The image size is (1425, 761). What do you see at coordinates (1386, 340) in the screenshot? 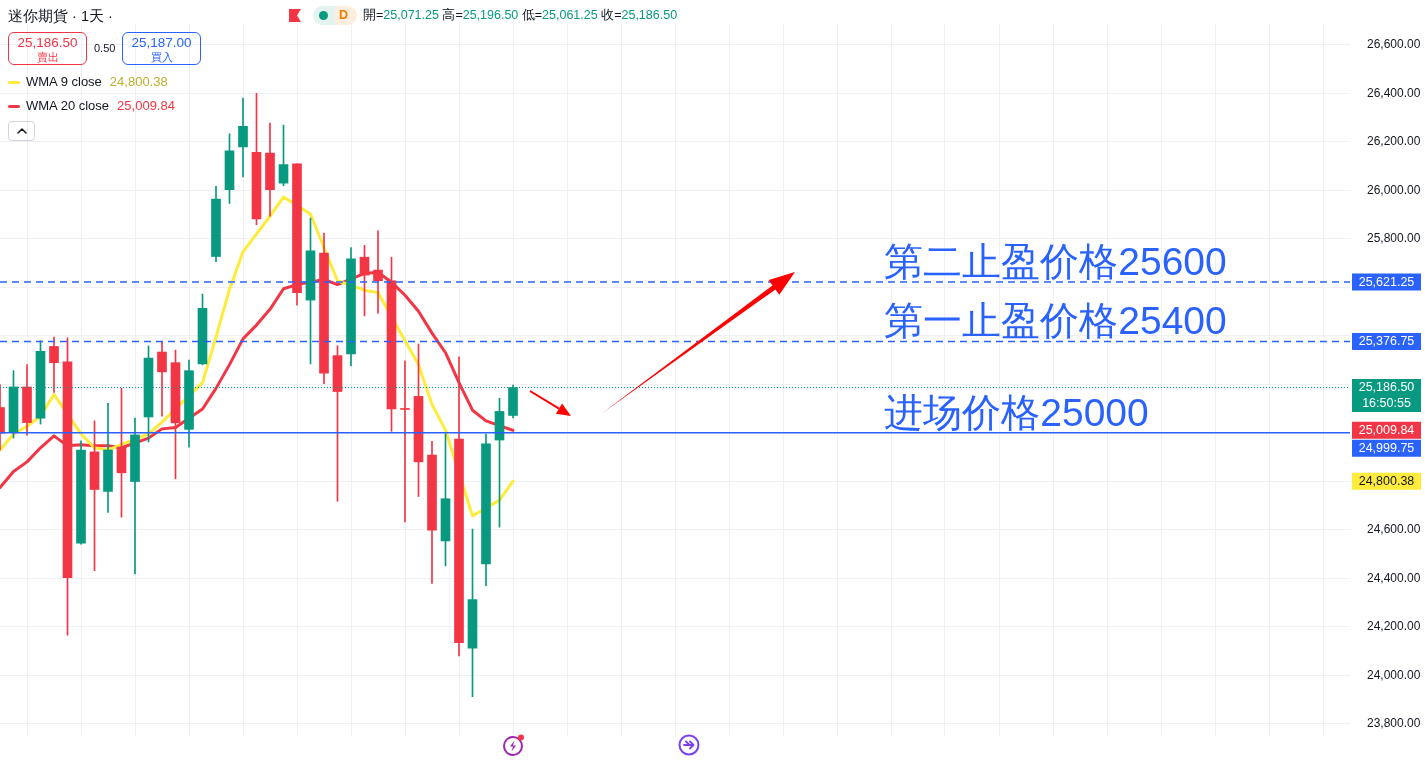
I see `text: 25,376.75` at bounding box center [1386, 340].